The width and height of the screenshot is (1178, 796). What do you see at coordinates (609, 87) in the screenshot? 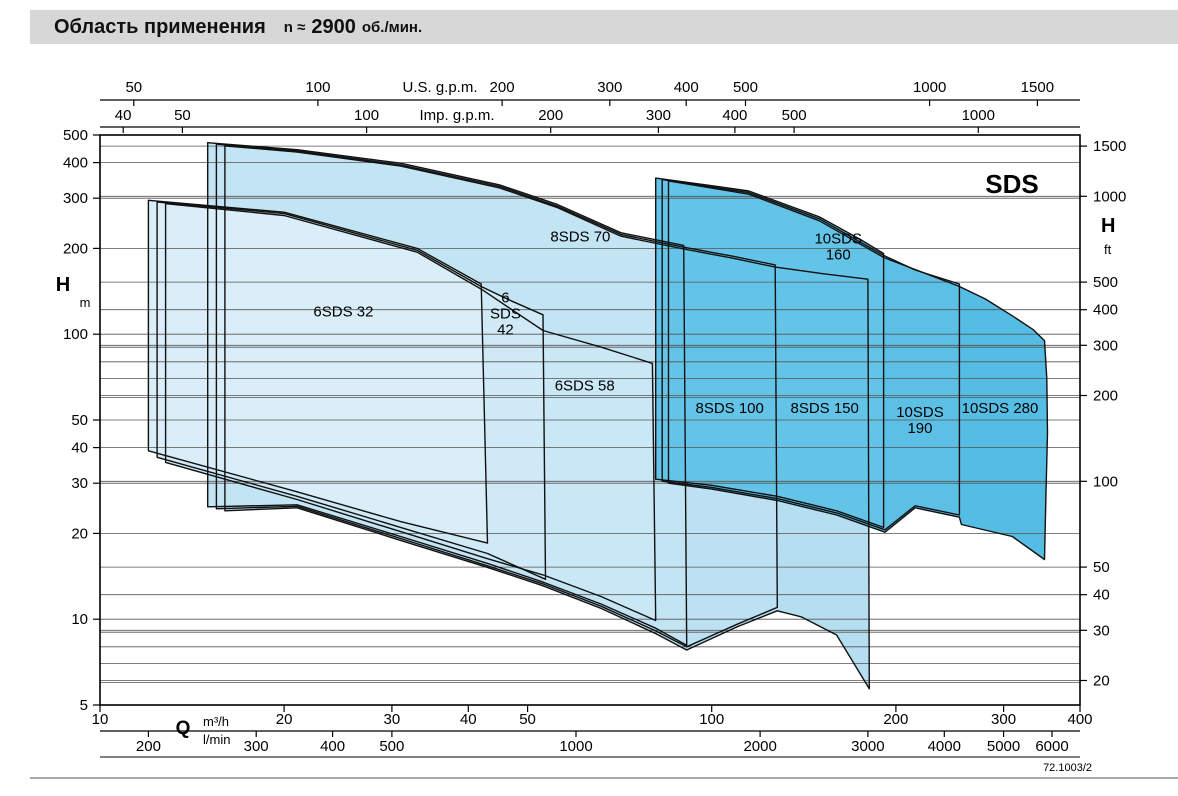
I see `us-tick-label: 300` at bounding box center [609, 87].